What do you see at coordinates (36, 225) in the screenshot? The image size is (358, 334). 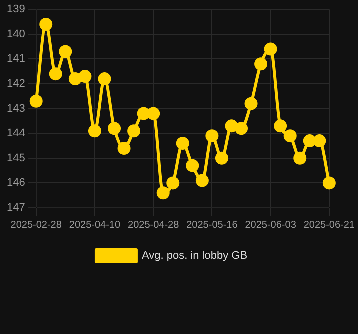 I see `x-tick-label: 2025-02-28` at bounding box center [36, 225].